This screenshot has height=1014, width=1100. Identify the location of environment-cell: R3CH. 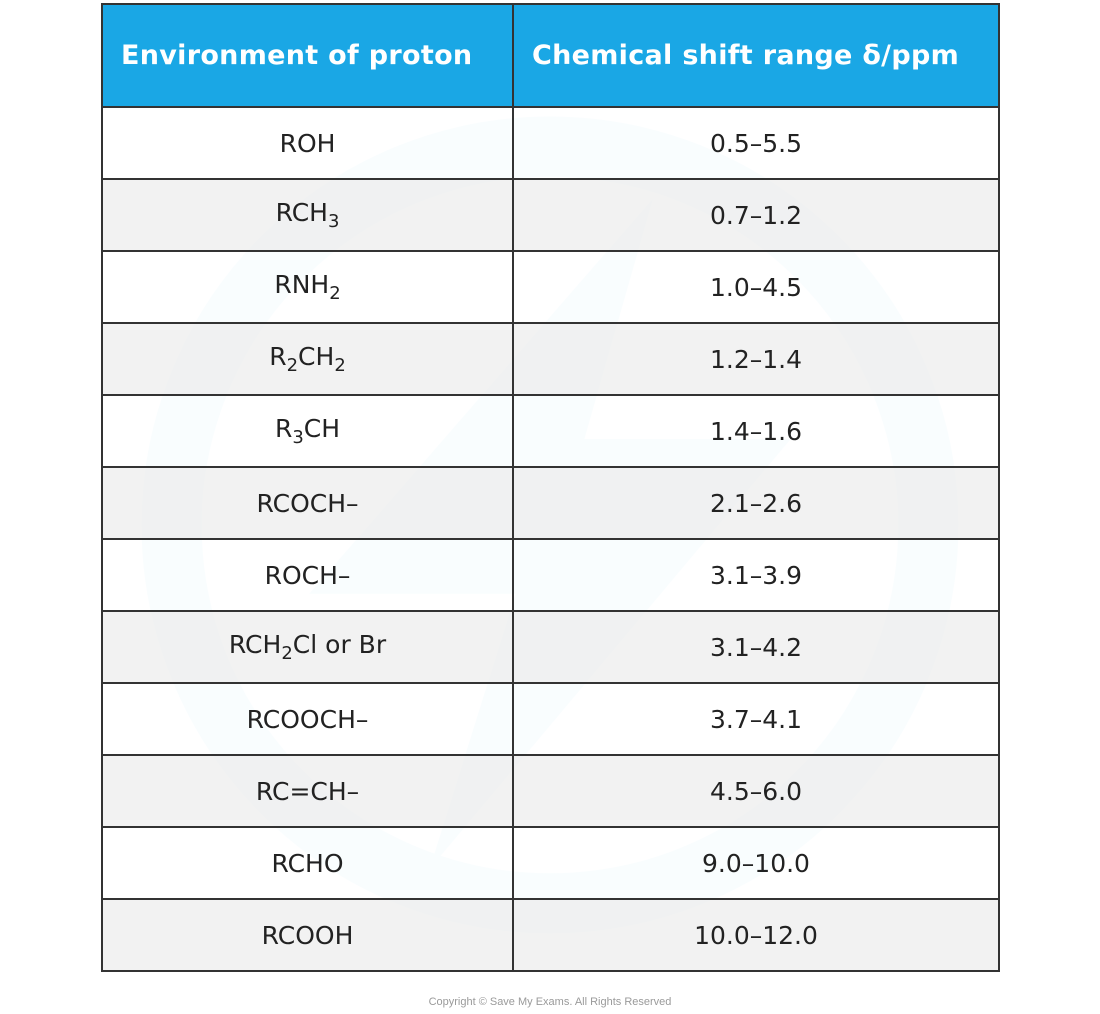
(307, 431).